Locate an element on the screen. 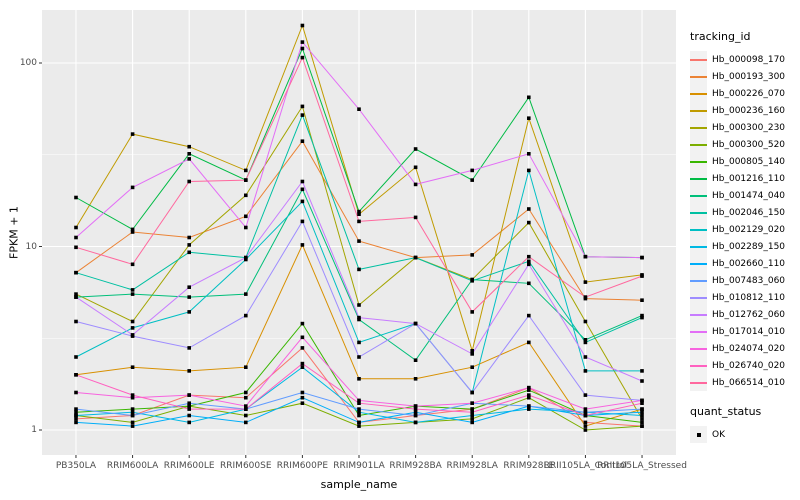 This screenshot has height=500, width=800. legend-label: Hb_000300_520 is located at coordinates (749, 144).